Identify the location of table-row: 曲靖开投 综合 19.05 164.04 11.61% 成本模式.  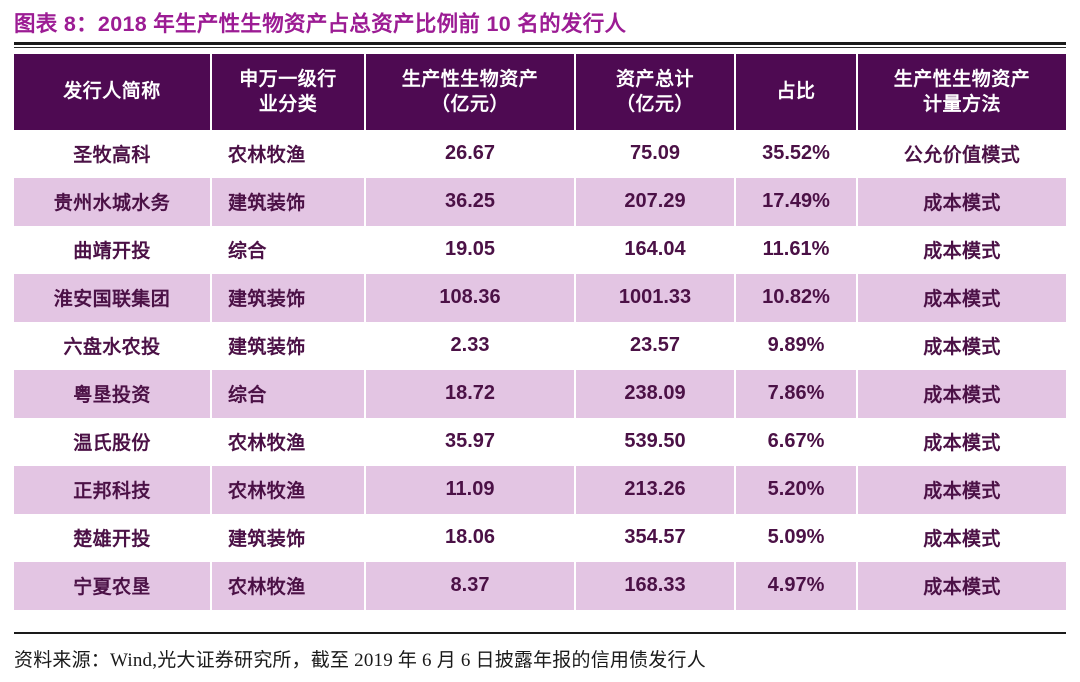
(540, 249).